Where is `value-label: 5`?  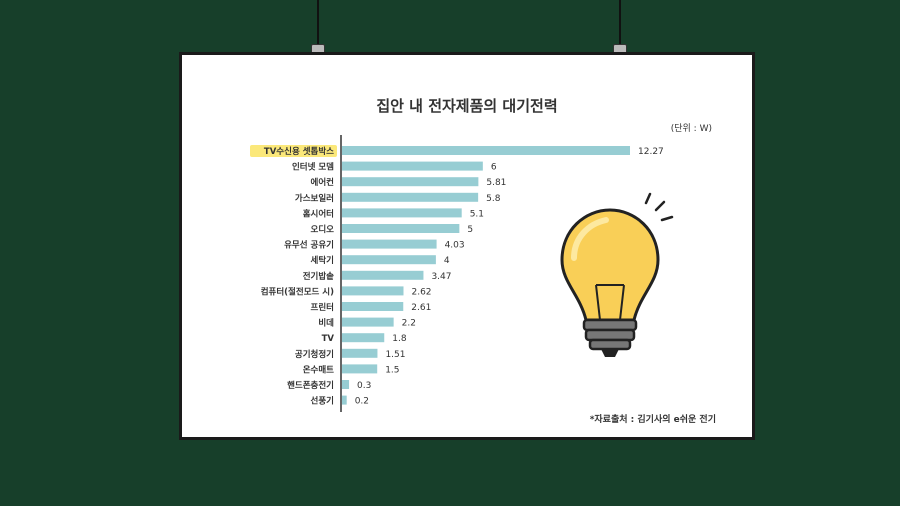 value-label: 5 is located at coordinates (470, 230).